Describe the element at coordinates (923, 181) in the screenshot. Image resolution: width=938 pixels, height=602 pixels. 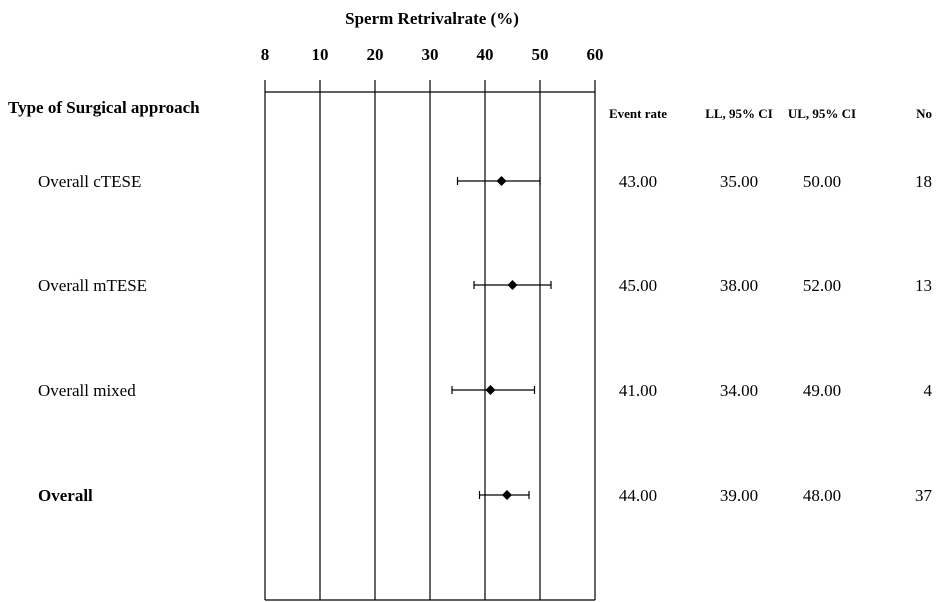
I see `sample-count-value: 18` at that location.